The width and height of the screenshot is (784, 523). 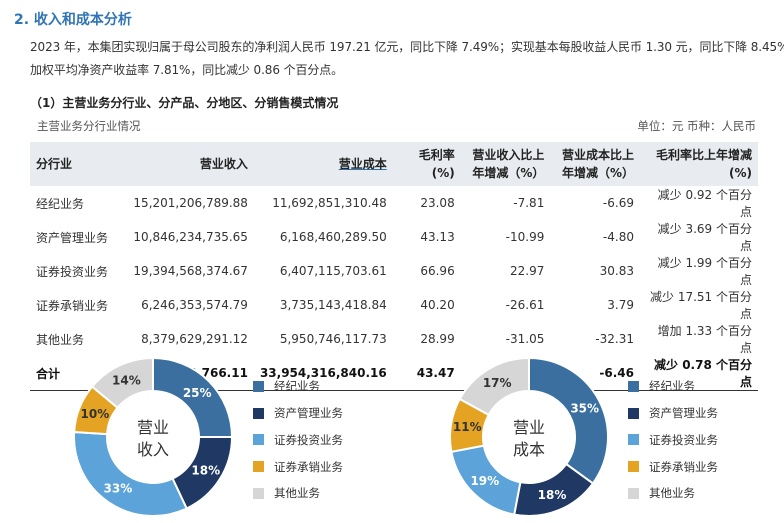 What do you see at coordinates (508, 155) in the screenshot?
I see `header-rev-yoy-l1: 营业收入比上` at bounding box center [508, 155].